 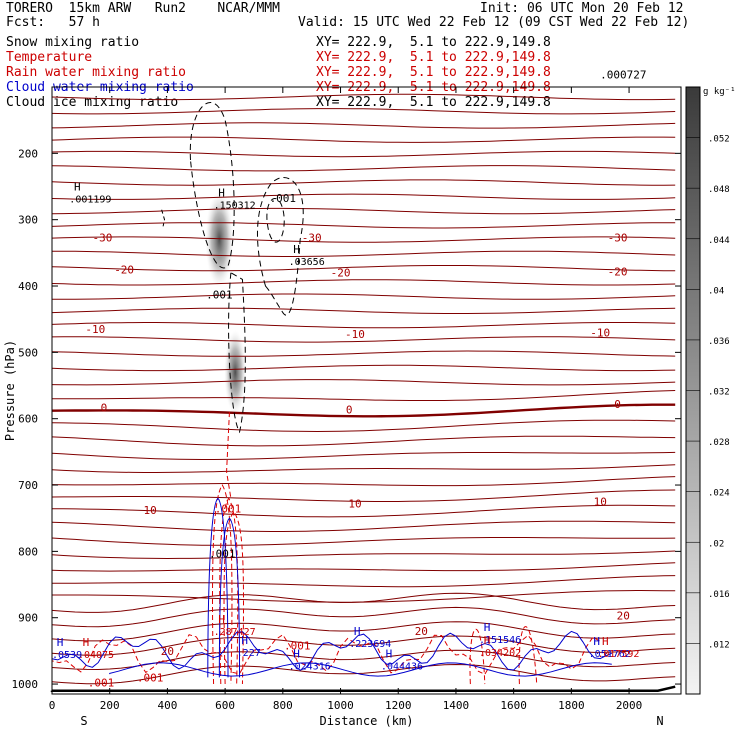 I want to click on colorbar-unit: g kg⁻¹, so click(x=719, y=92).